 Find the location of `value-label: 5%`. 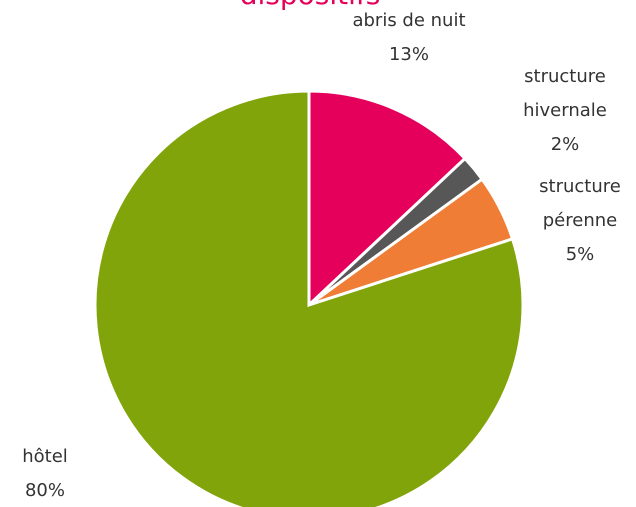

value-label: 5% is located at coordinates (580, 254).